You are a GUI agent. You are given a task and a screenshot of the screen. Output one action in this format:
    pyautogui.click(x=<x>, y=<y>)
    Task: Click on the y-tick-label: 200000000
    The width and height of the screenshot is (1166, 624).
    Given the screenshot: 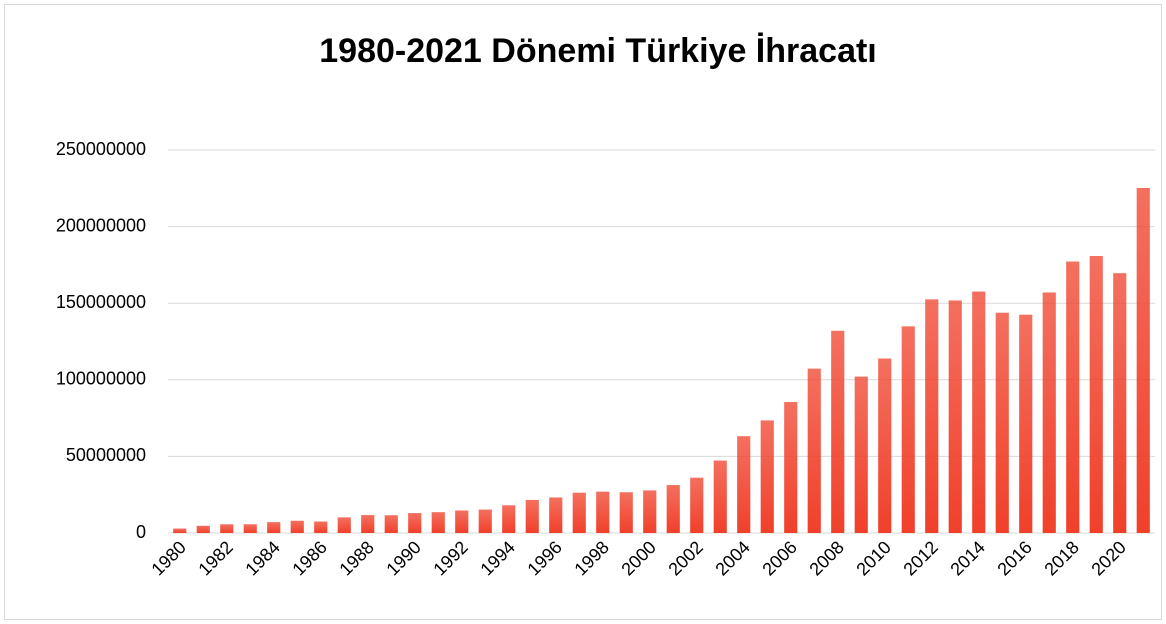 What is the action you would take?
    pyautogui.click(x=101, y=225)
    